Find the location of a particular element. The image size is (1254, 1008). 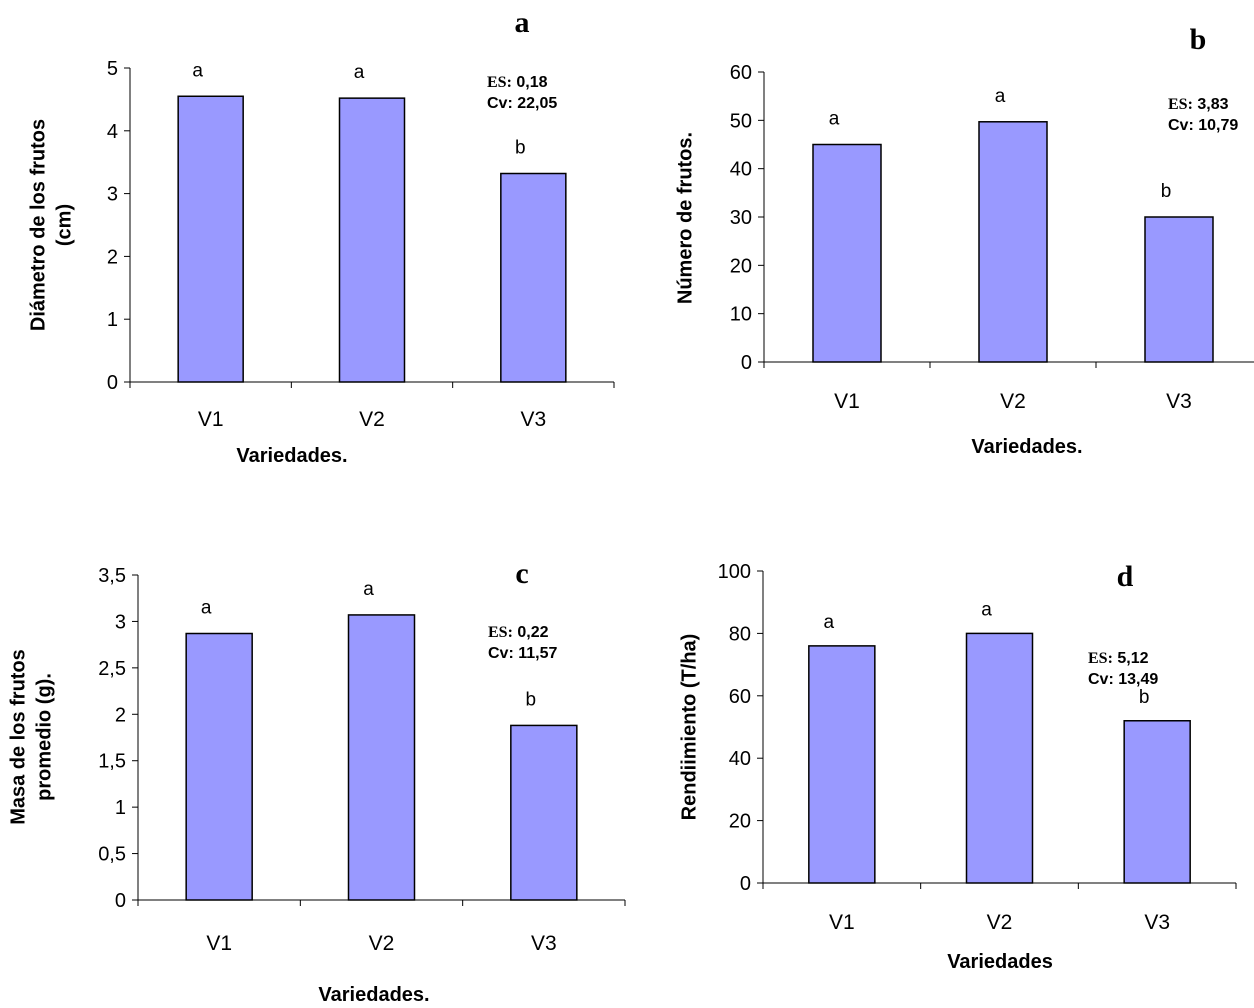

panel-label: a is located at coordinates (522, 22).